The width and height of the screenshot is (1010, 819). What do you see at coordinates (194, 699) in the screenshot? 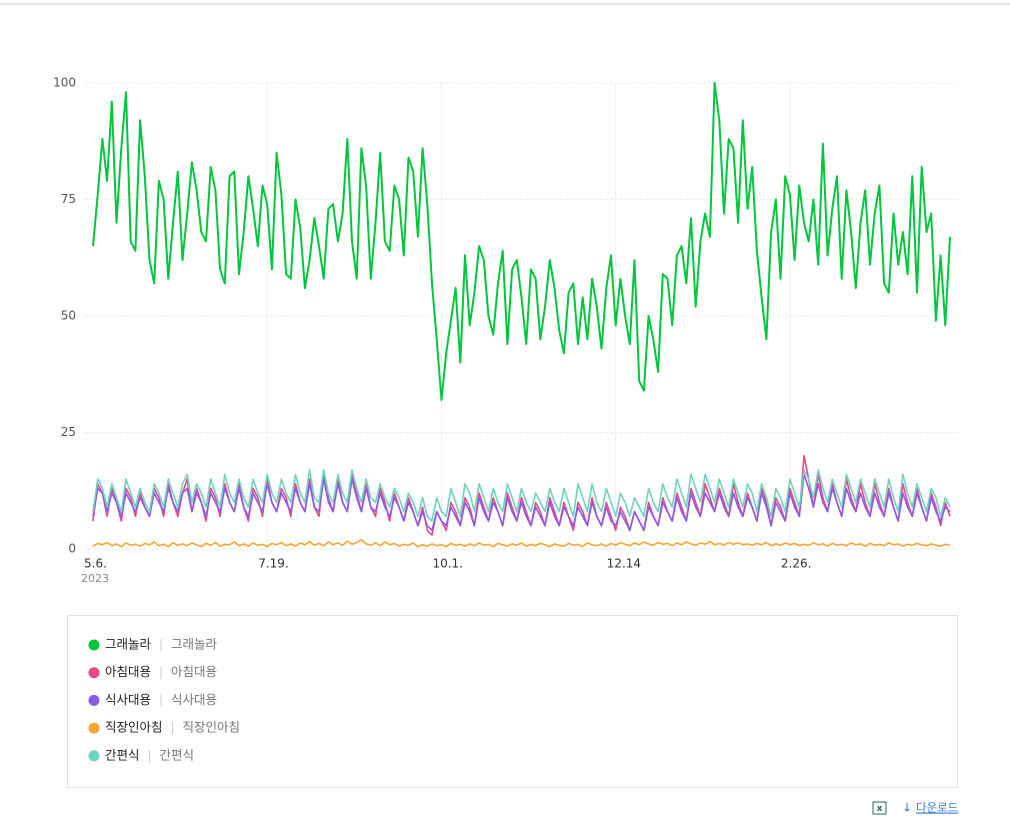
I see `legend-keyword: 식사대용` at bounding box center [194, 699].